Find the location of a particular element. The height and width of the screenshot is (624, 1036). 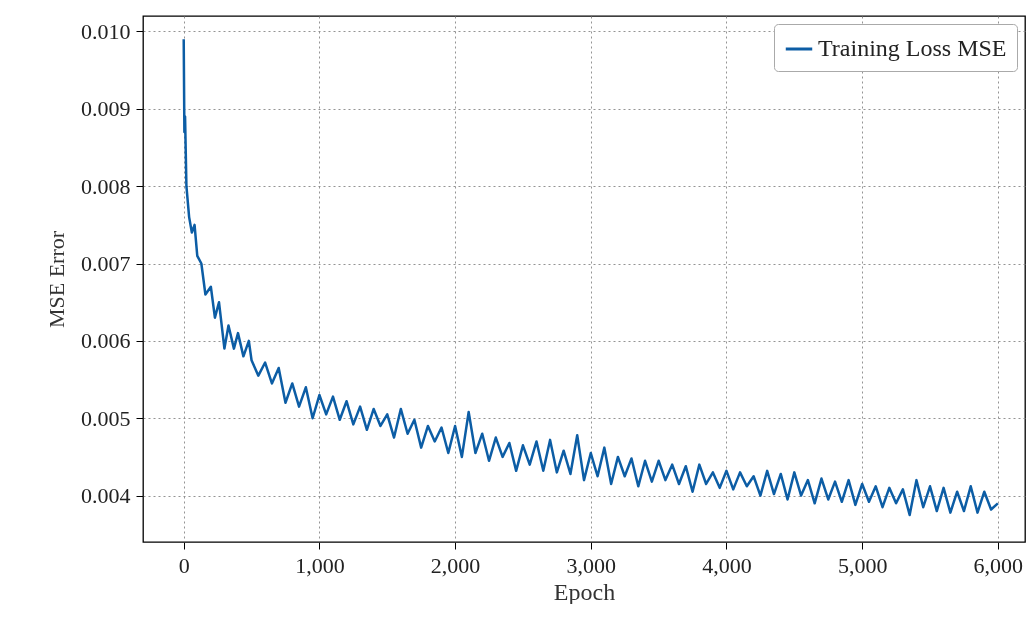

y-tick-label: 0.007 is located at coordinates (106, 264).